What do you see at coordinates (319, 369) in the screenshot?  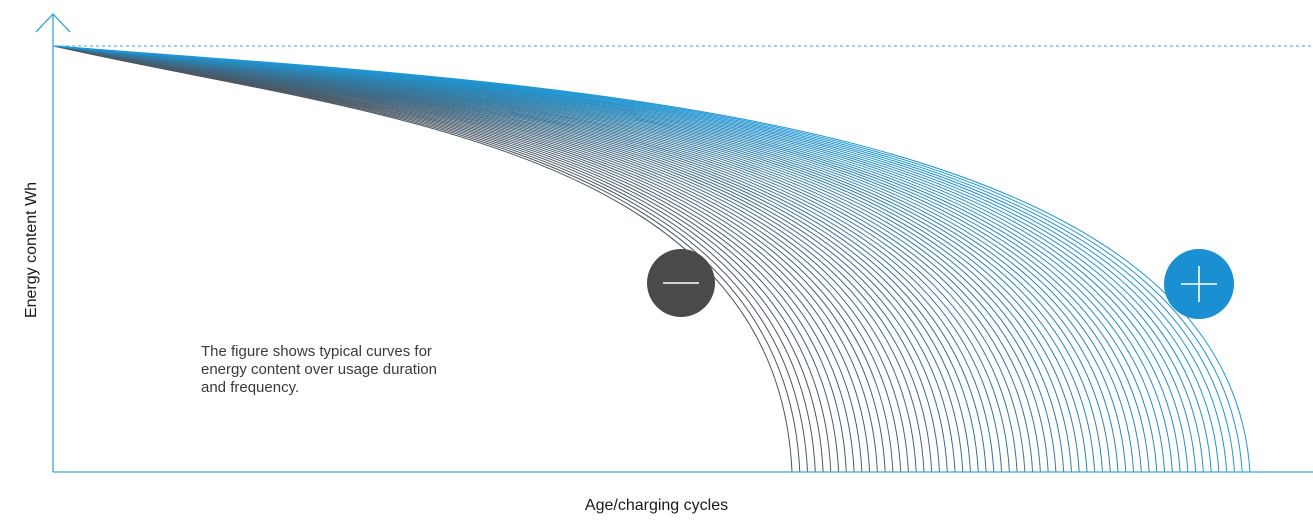 I see `caption-line-2: energy content over usage duration` at bounding box center [319, 369].